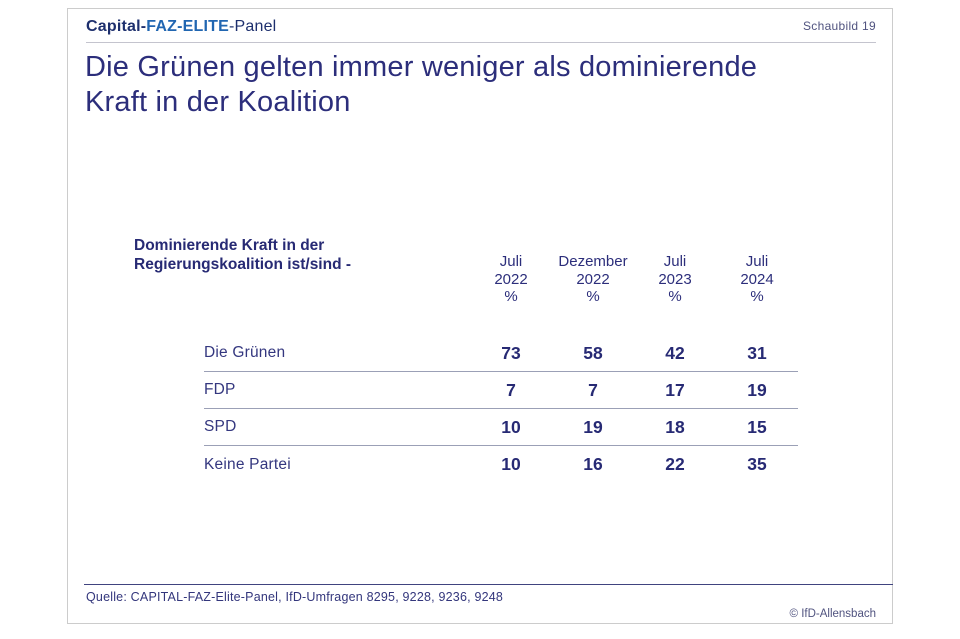 Image resolution: width=960 pixels, height=639 pixels. What do you see at coordinates (593, 261) in the screenshot?
I see `column-period: Dezember` at bounding box center [593, 261].